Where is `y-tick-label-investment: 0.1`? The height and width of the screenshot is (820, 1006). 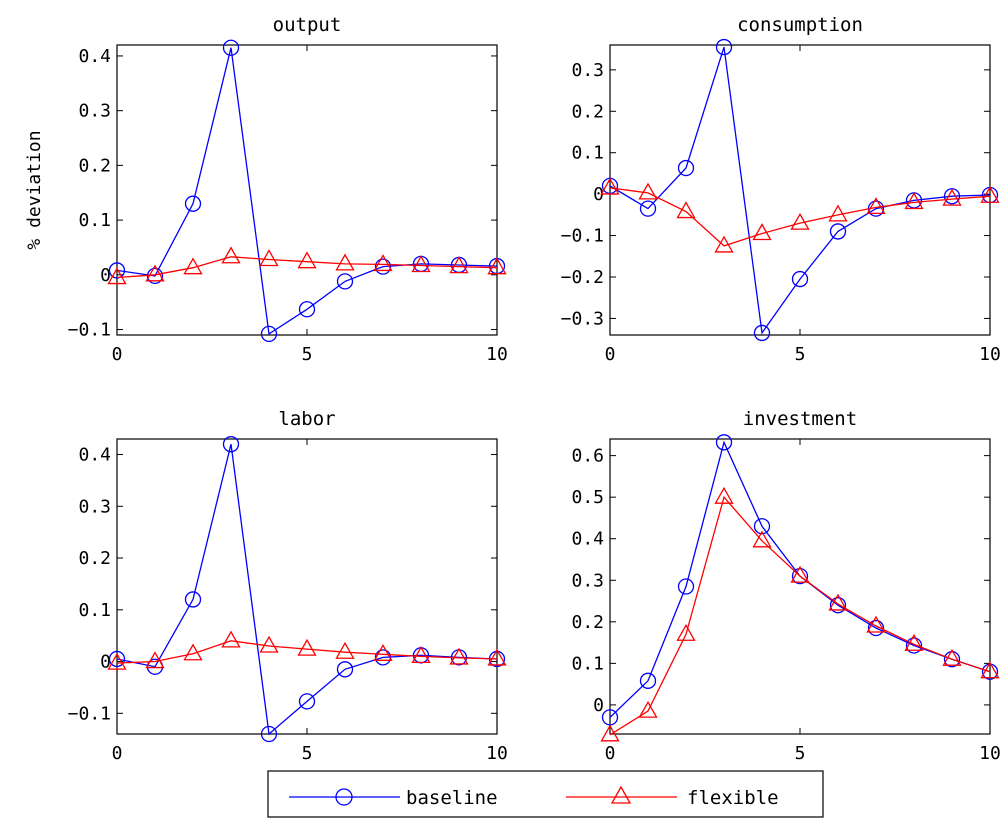 y-tick-label-investment: 0.1 is located at coordinates (587, 663).